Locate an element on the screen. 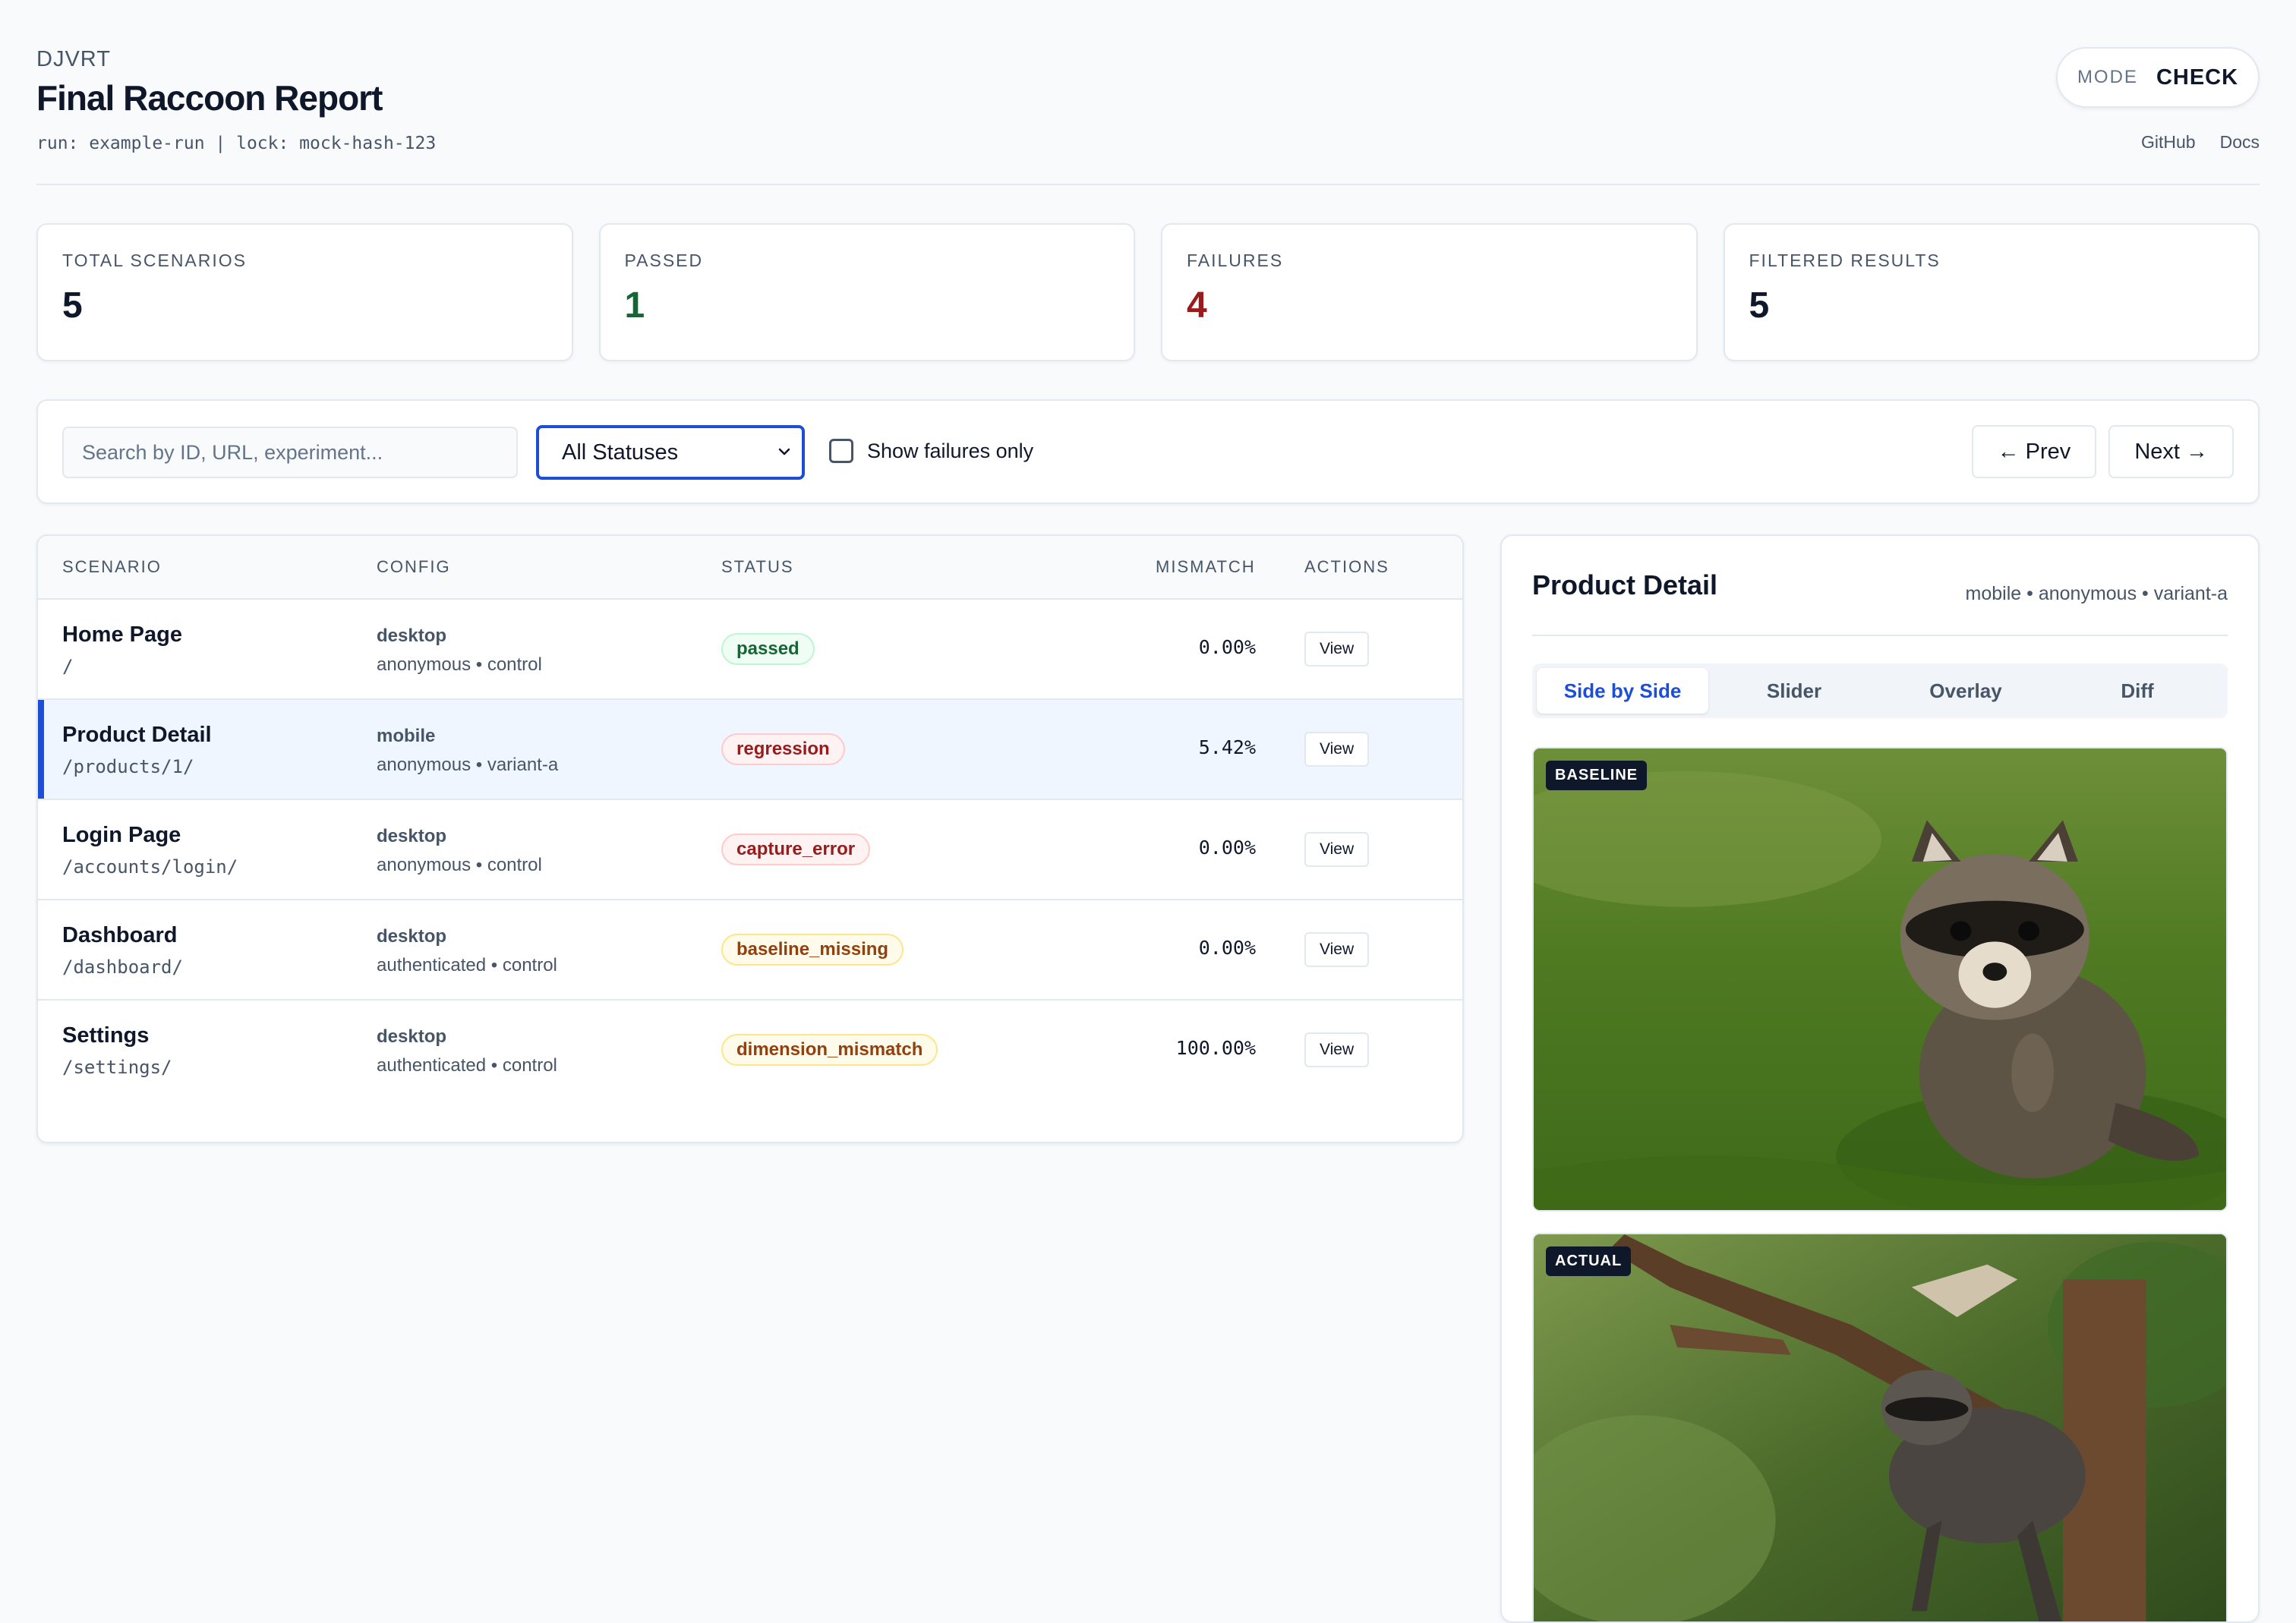  brand-name: DJVRT is located at coordinates (74, 59).